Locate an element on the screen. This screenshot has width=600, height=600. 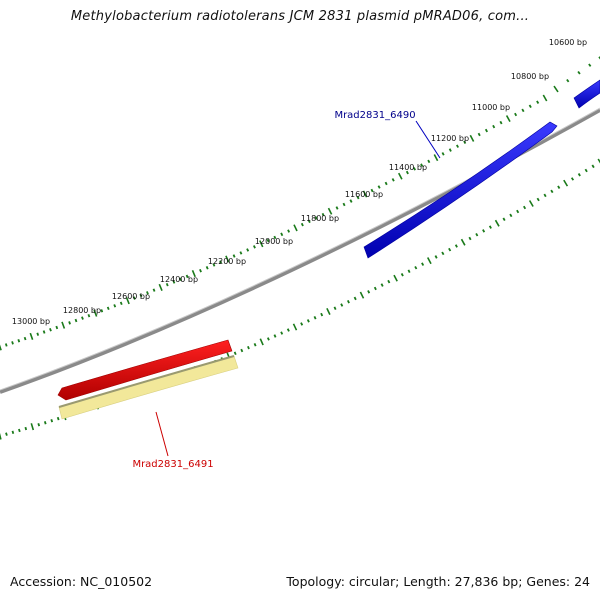
scale-label: 11600 bp is located at coordinates (364, 194).